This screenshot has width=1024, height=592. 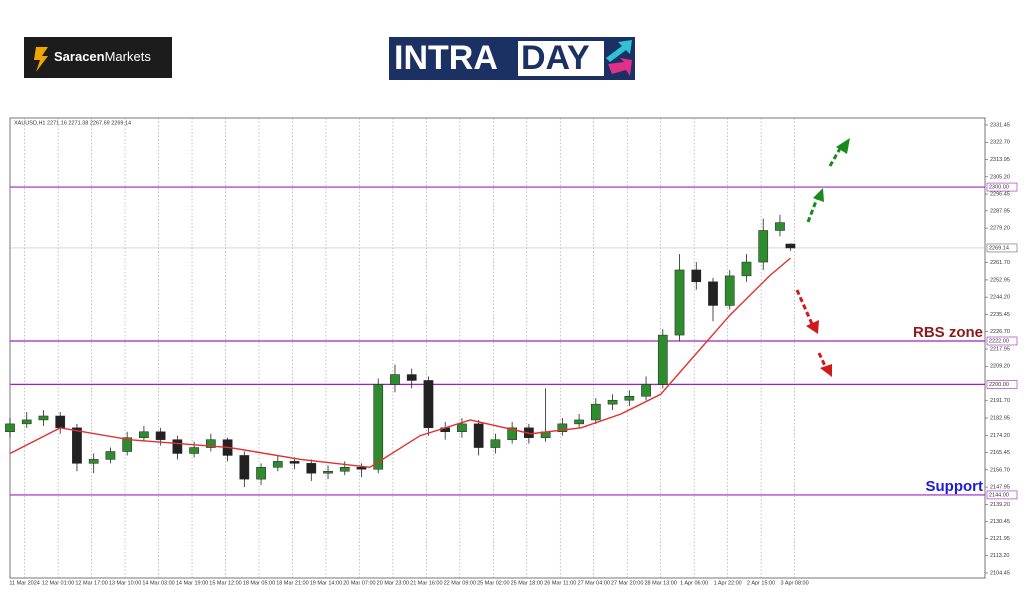 I want to click on logo-text: SaracenMarkets, so click(x=102, y=56).